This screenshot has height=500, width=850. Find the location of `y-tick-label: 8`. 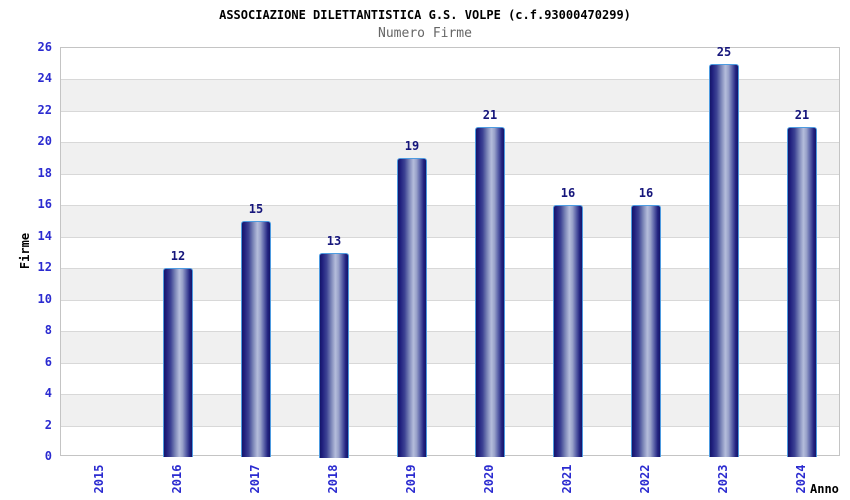

y-tick-label: 8 is located at coordinates (48, 330).